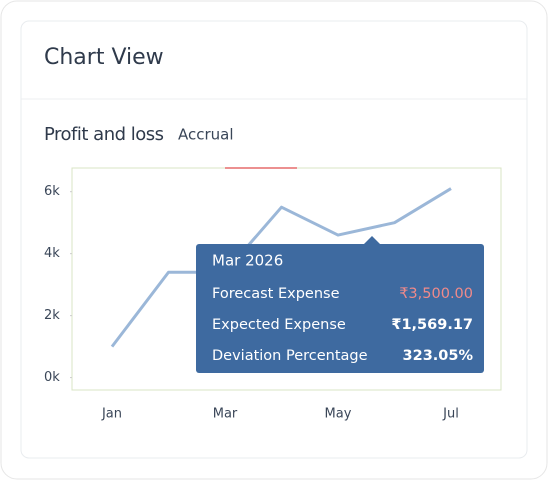 The height and width of the screenshot is (484, 548). I want to click on x-tick-label: May, so click(338, 414).